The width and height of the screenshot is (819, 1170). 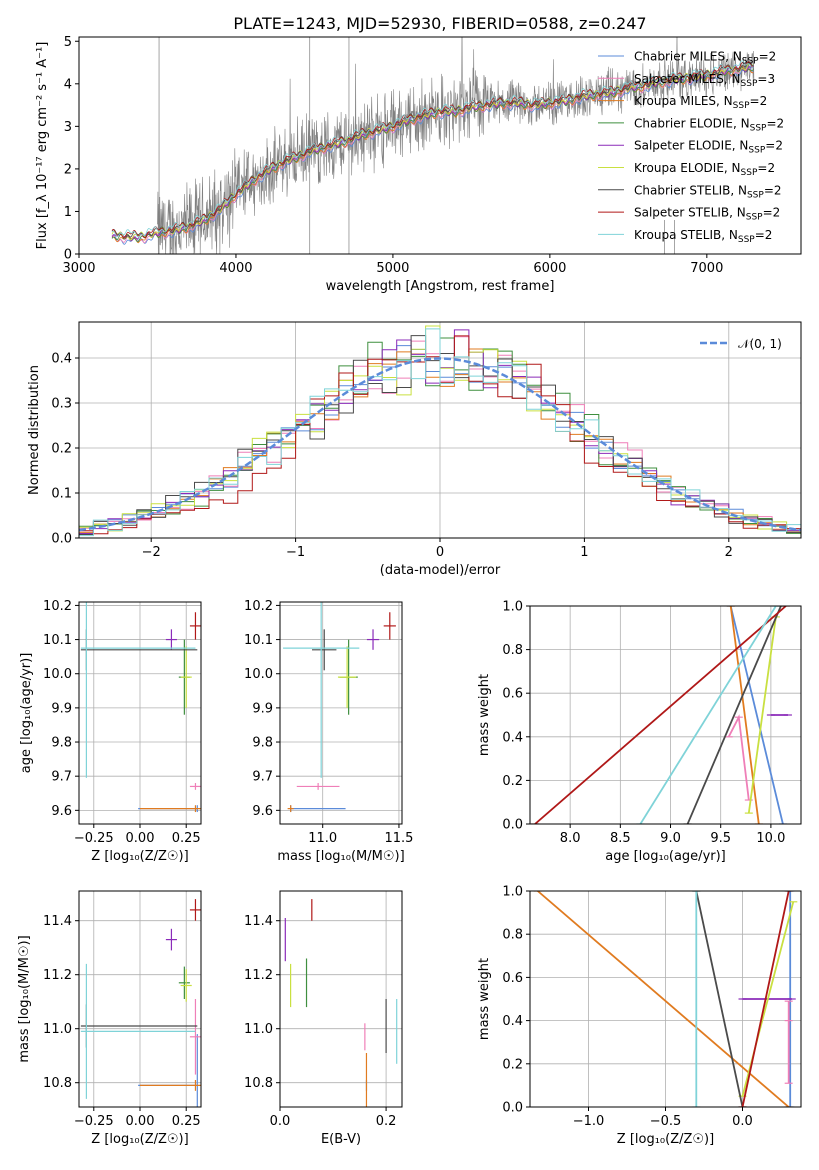 What do you see at coordinates (68, 169) in the screenshot?
I see `spectrum-ytick-label: 2` at bounding box center [68, 169].